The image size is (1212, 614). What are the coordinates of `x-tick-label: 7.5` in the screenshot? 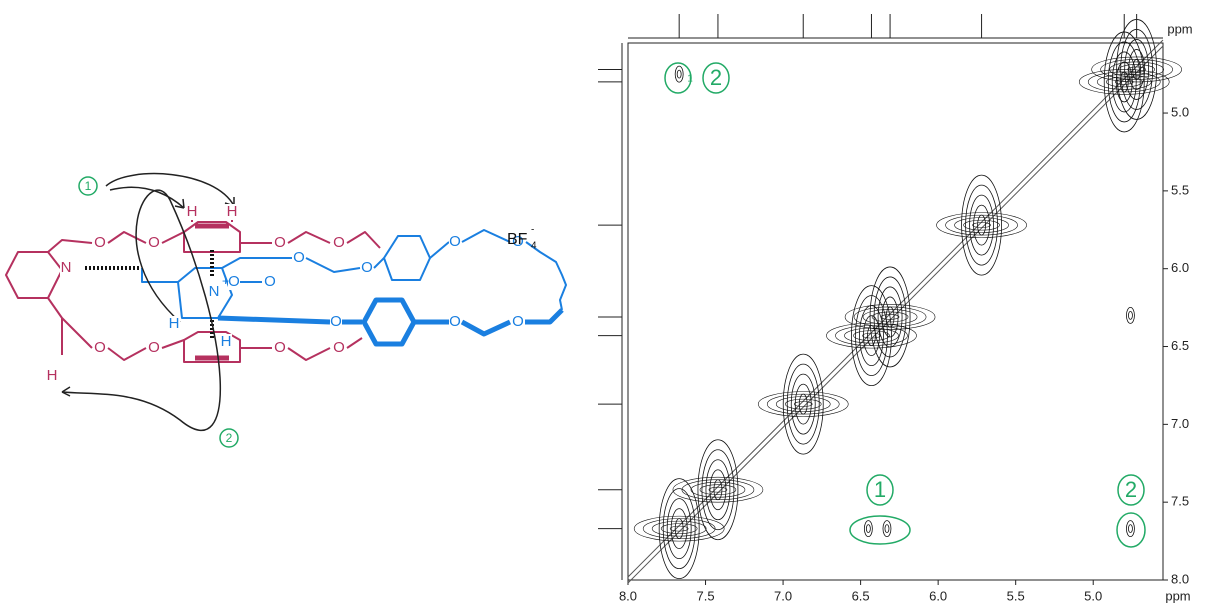 It's located at (705, 595).